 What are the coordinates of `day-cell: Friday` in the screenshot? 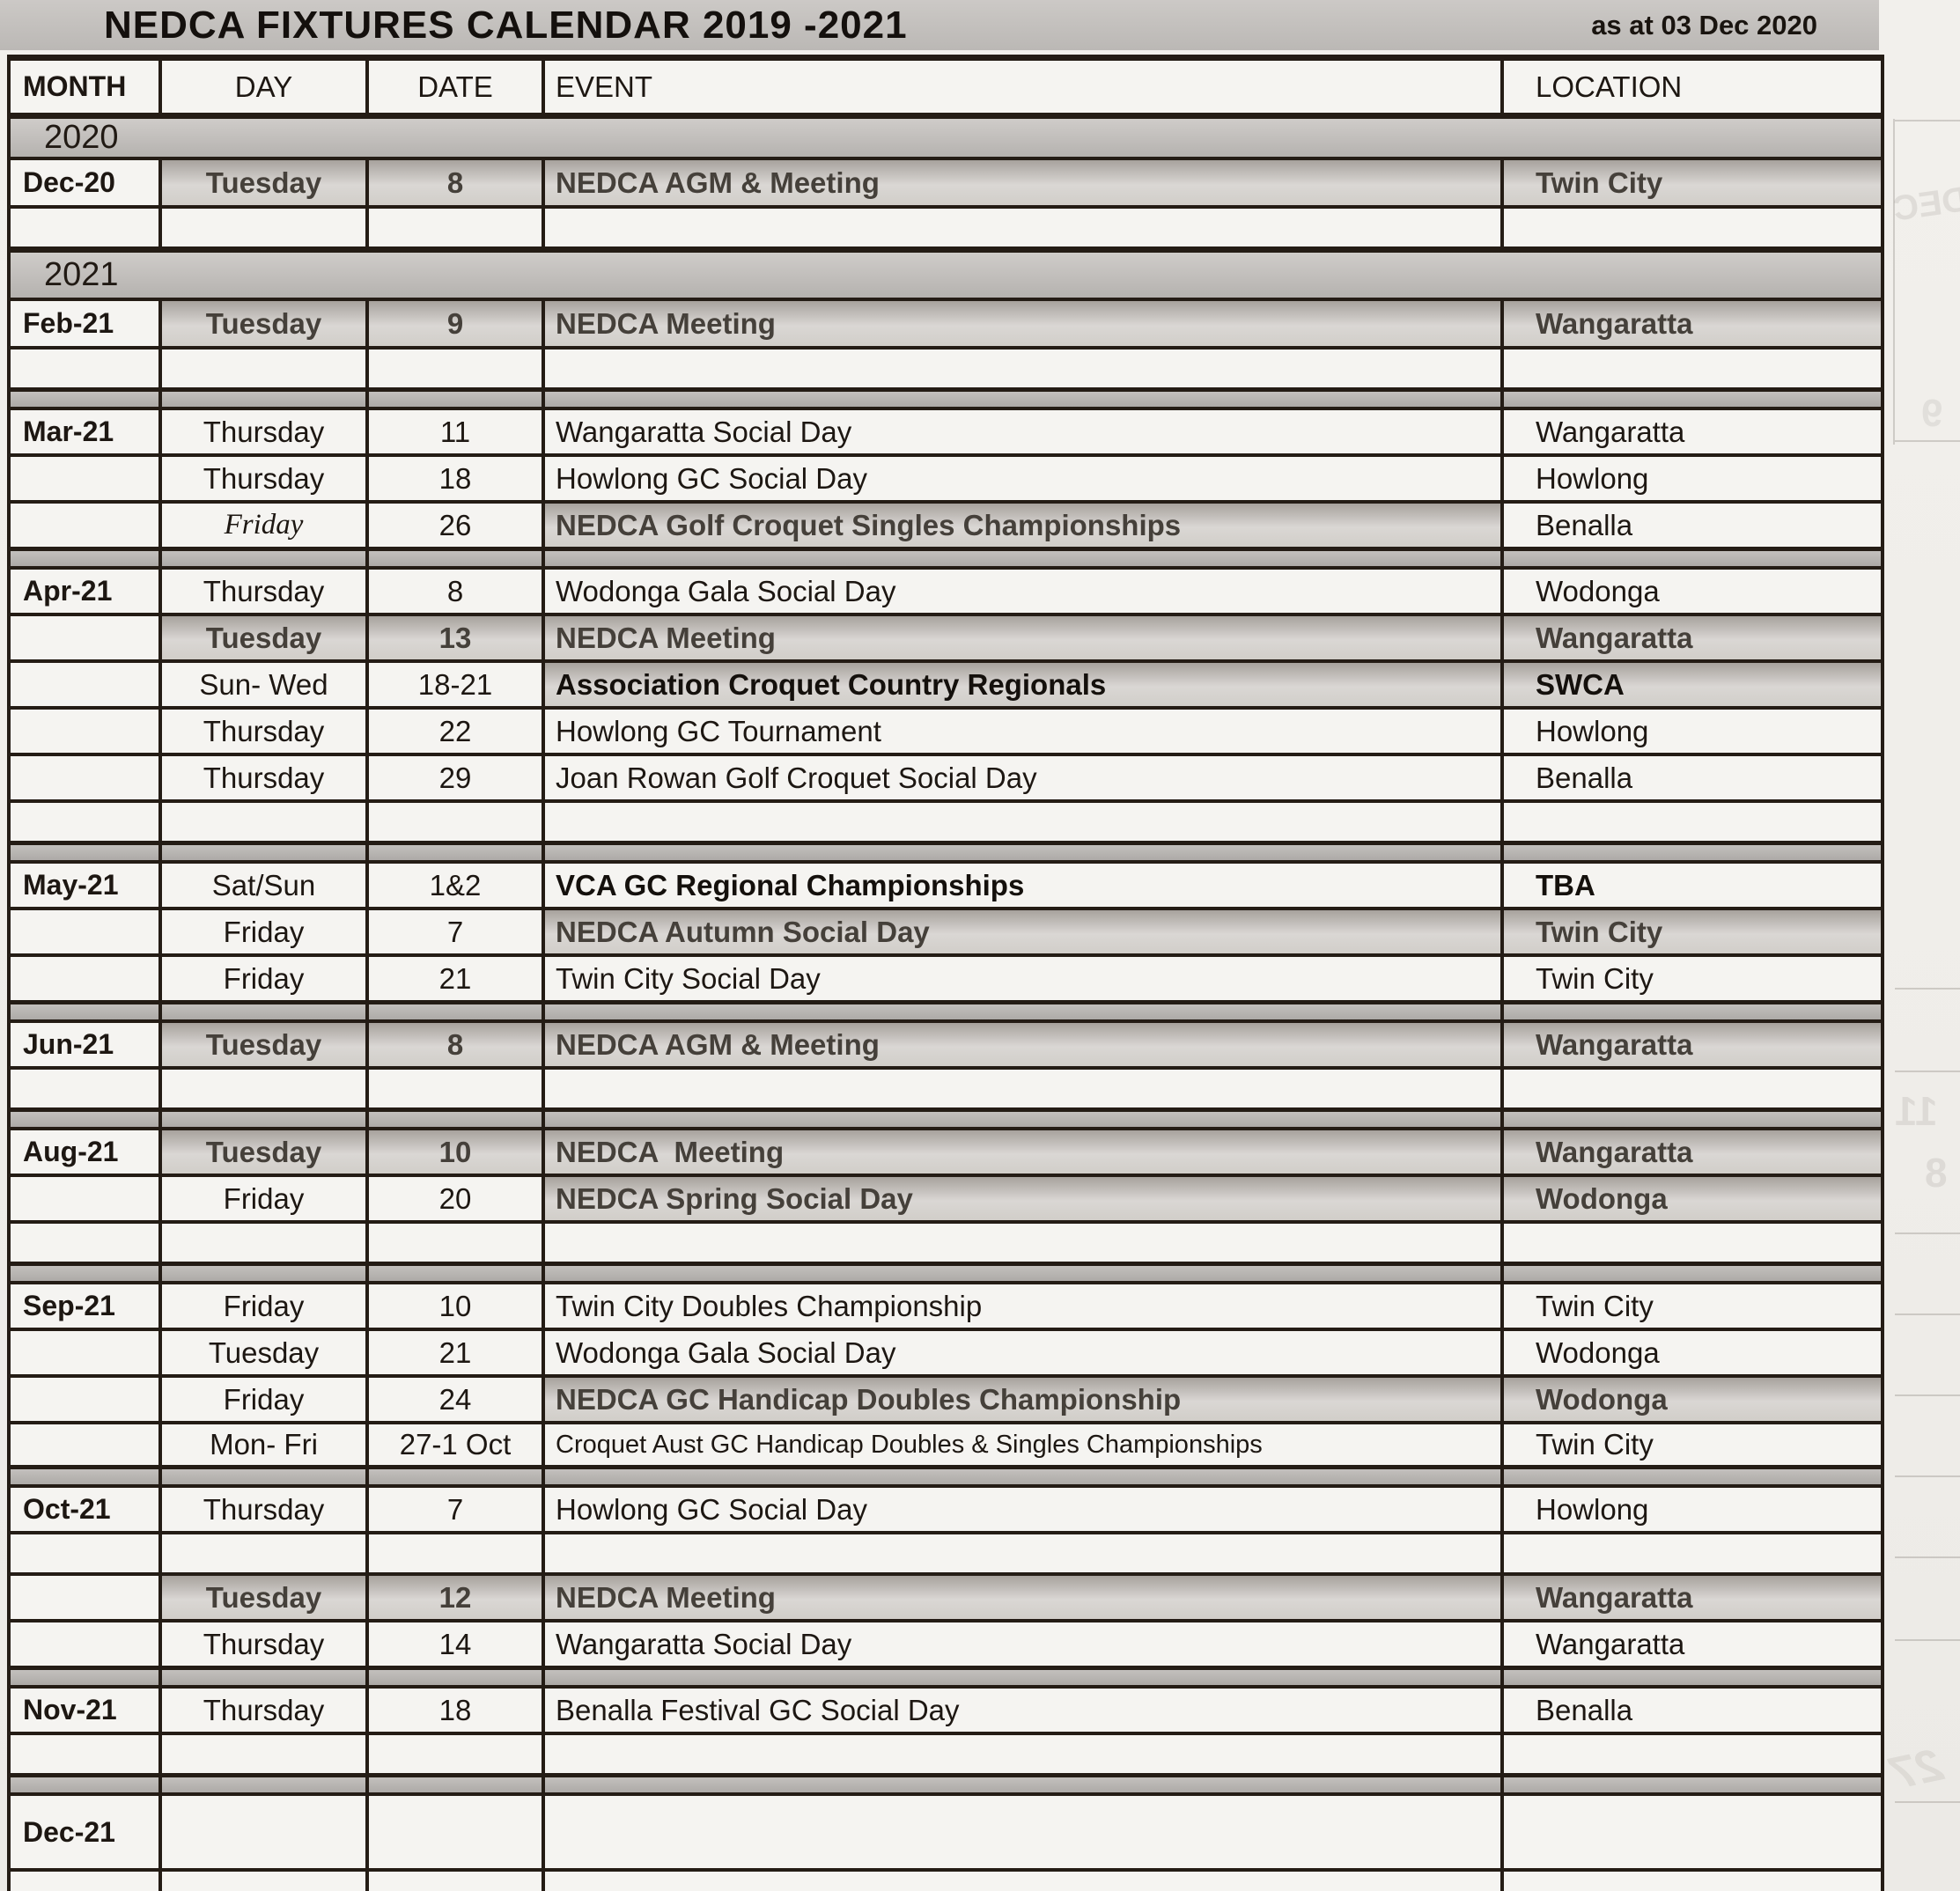 It's located at (265, 931).